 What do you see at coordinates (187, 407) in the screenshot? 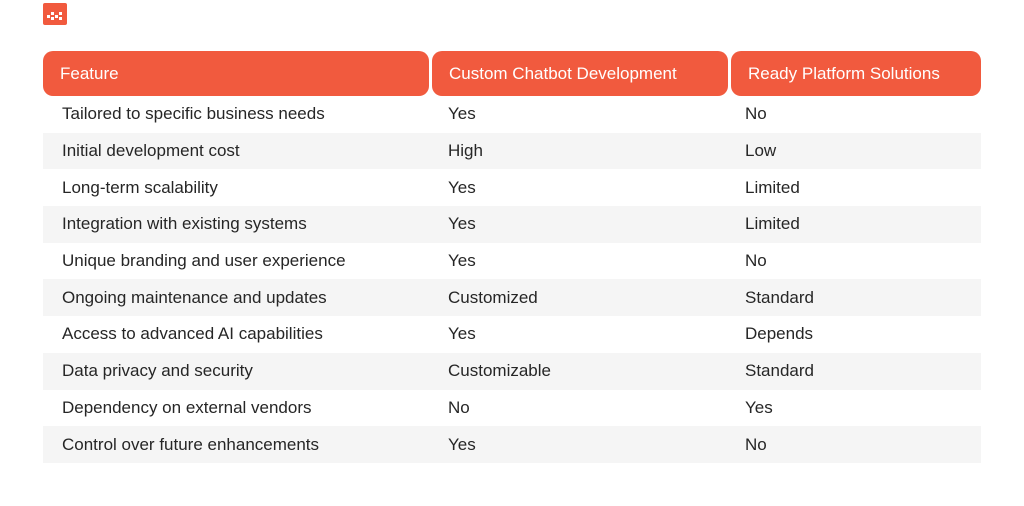
I see `feature-cell: Dependency on external vendors` at bounding box center [187, 407].